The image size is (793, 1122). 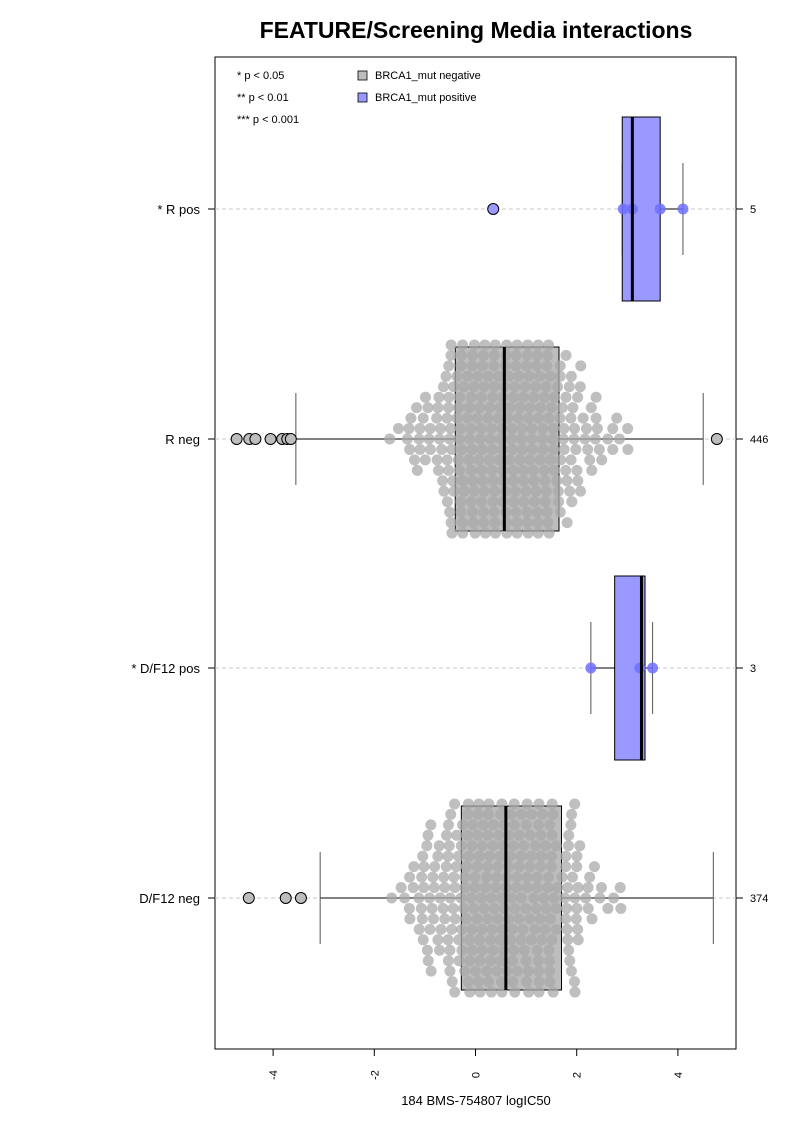 I want to click on group-2: * D/F12 pos 3, so click(x=443, y=668).